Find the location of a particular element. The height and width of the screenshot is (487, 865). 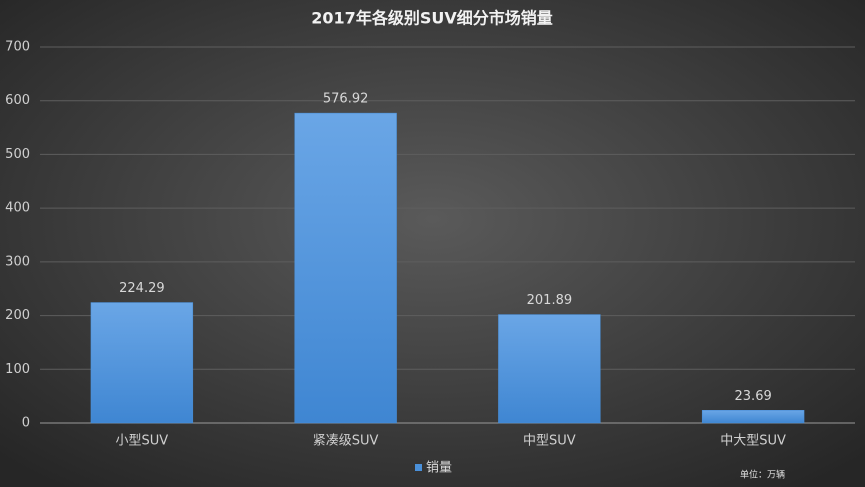

y-tick-label: 500 is located at coordinates (17, 154).